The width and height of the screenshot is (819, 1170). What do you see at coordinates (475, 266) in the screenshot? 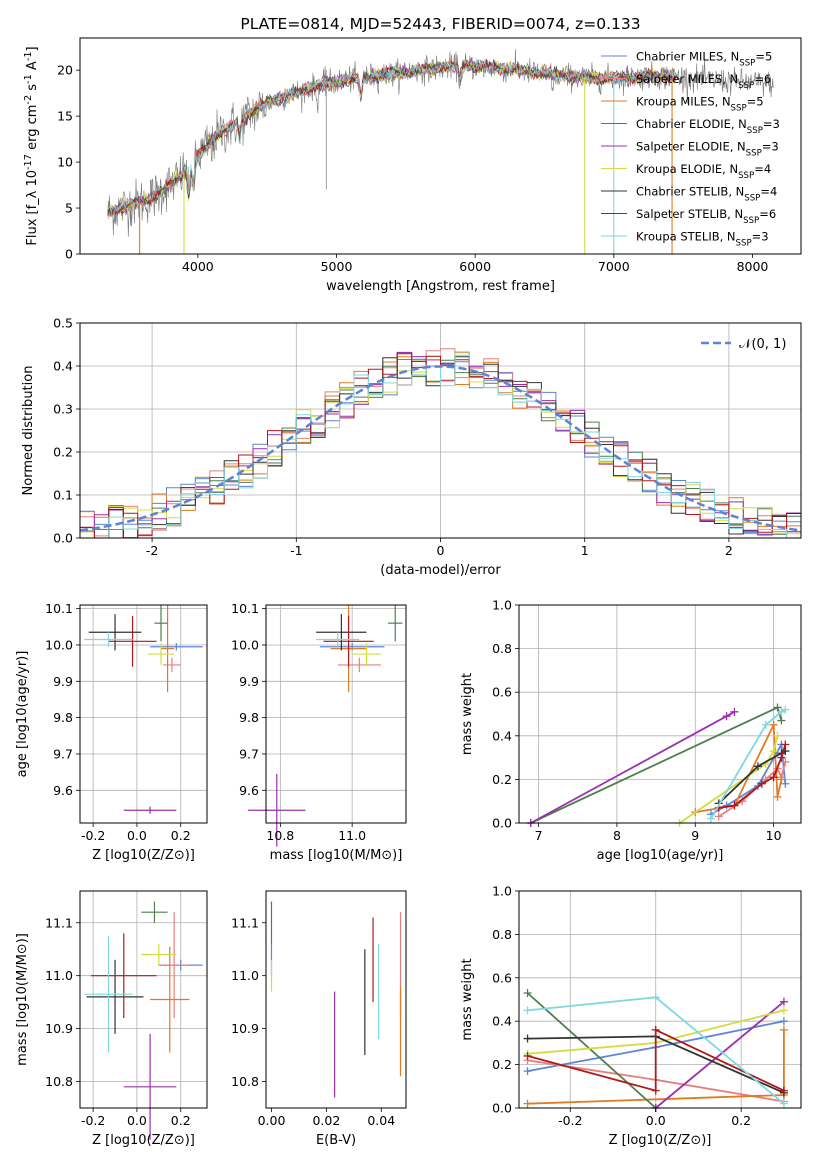
I see `x-tick-label: 6000` at bounding box center [475, 266].